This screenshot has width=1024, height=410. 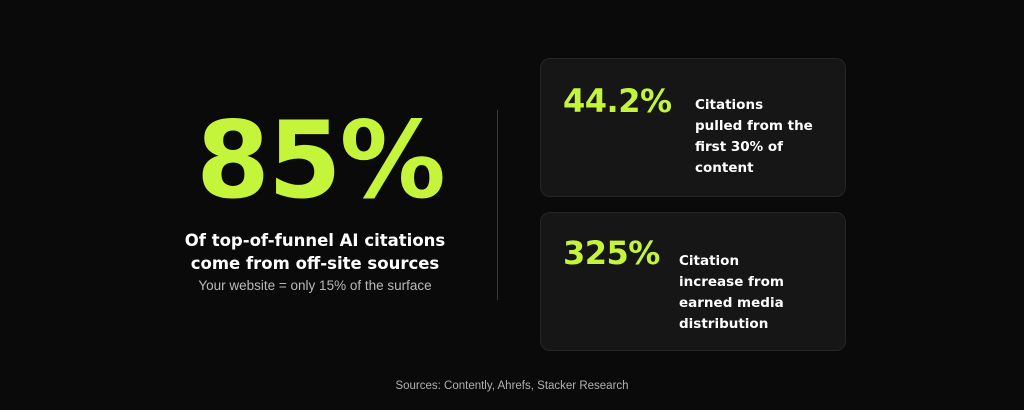 I want to click on vertical-divider, so click(x=497, y=205).